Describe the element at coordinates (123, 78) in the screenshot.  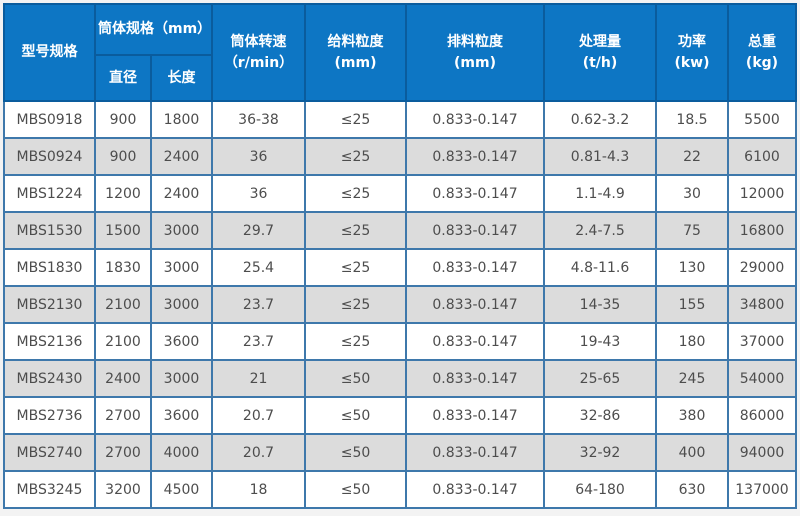
I see `col-header-diameter: 直径` at that location.